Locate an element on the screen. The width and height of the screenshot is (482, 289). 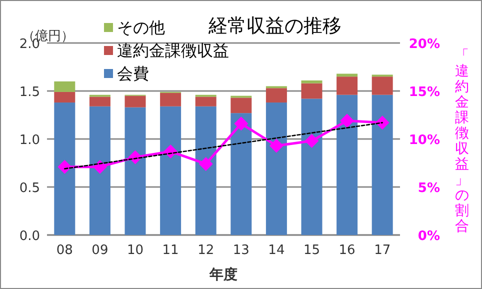
legend-label: 会費 is located at coordinates (133, 73).